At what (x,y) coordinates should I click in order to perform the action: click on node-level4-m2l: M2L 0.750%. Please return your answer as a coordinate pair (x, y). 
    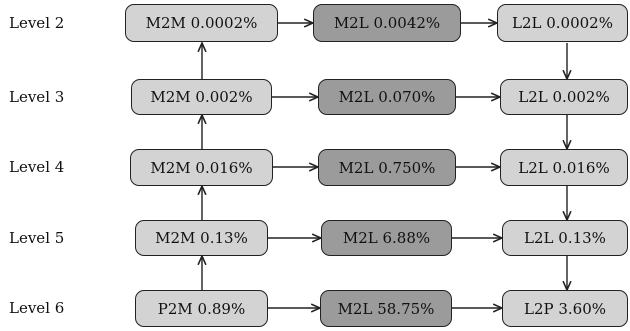
    Looking at the image, I should click on (387, 167).